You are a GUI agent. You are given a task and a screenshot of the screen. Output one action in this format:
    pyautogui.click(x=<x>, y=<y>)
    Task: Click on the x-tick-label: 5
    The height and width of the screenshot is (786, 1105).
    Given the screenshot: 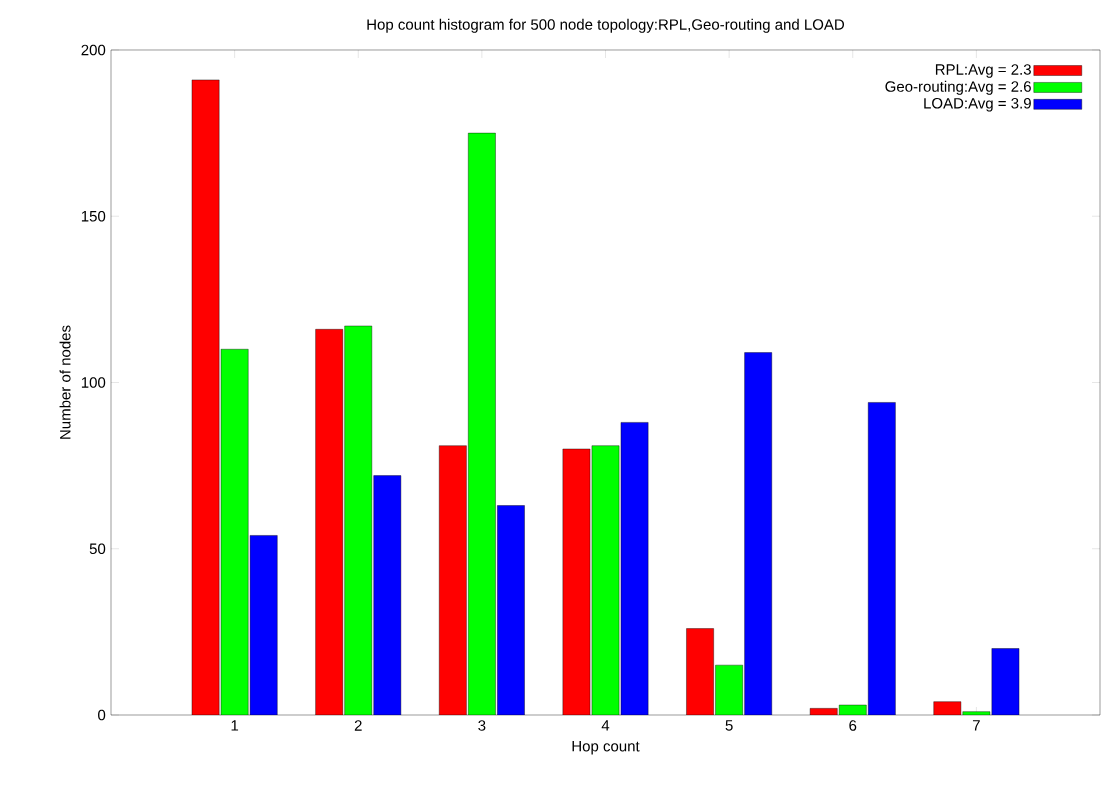 What is the action you would take?
    pyautogui.click(x=729, y=725)
    